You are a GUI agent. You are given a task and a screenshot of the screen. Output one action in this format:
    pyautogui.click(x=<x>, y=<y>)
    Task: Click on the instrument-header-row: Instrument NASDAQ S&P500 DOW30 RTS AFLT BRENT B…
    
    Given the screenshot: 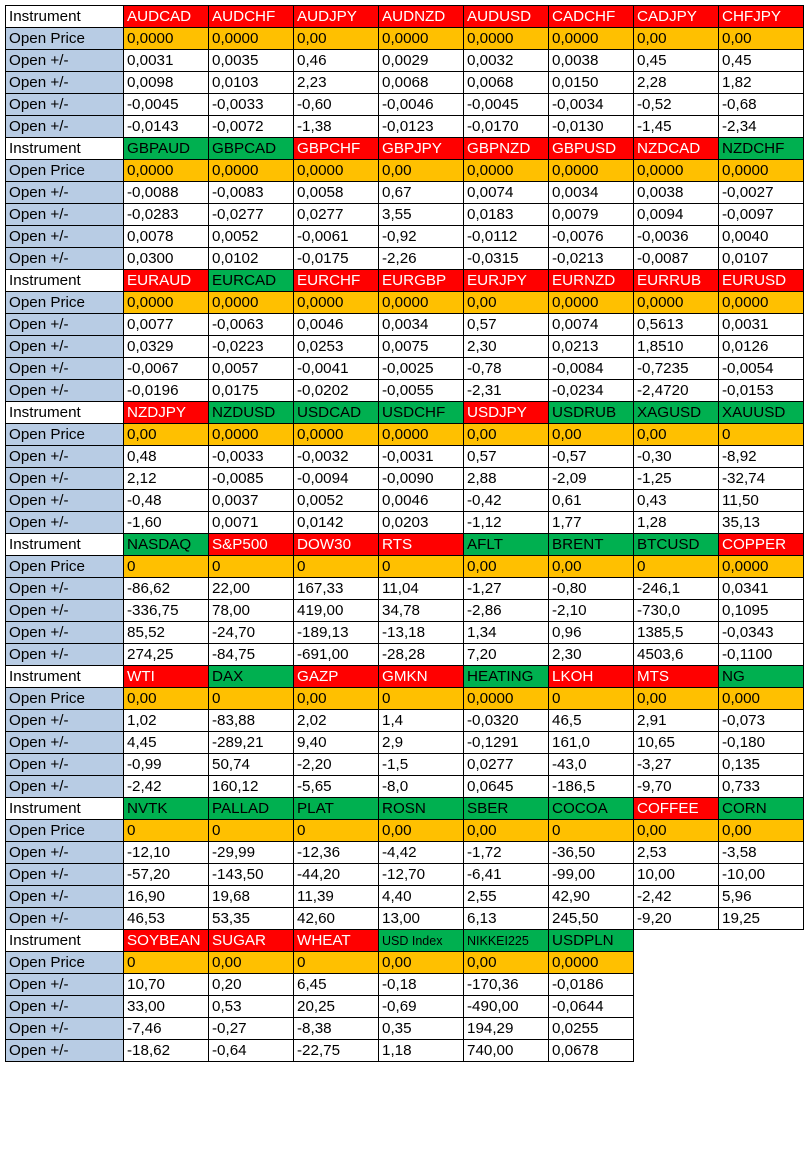 What is the action you would take?
    pyautogui.click(x=404, y=544)
    